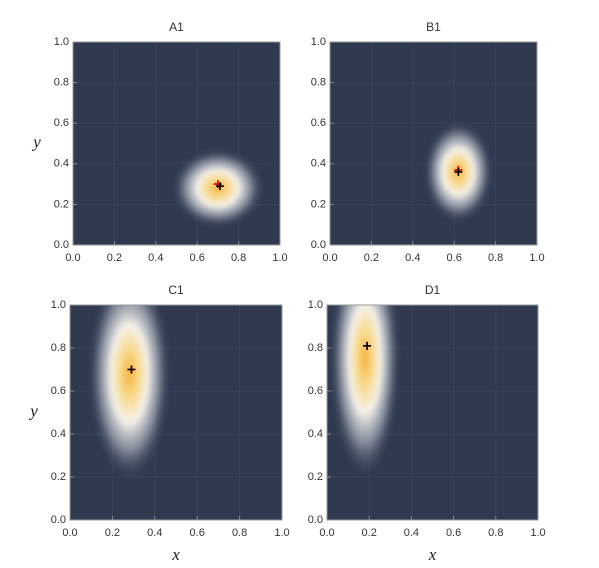  Describe the element at coordinates (433, 290) in the screenshot. I see `panel-title: D1` at that location.